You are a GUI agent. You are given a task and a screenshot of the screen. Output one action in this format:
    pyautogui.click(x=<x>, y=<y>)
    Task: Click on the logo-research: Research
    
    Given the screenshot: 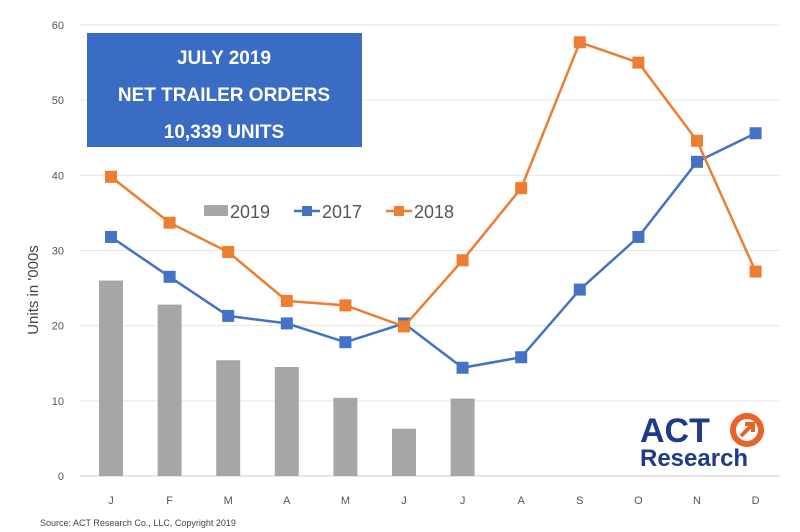 What is the action you would take?
    pyautogui.click(x=694, y=458)
    